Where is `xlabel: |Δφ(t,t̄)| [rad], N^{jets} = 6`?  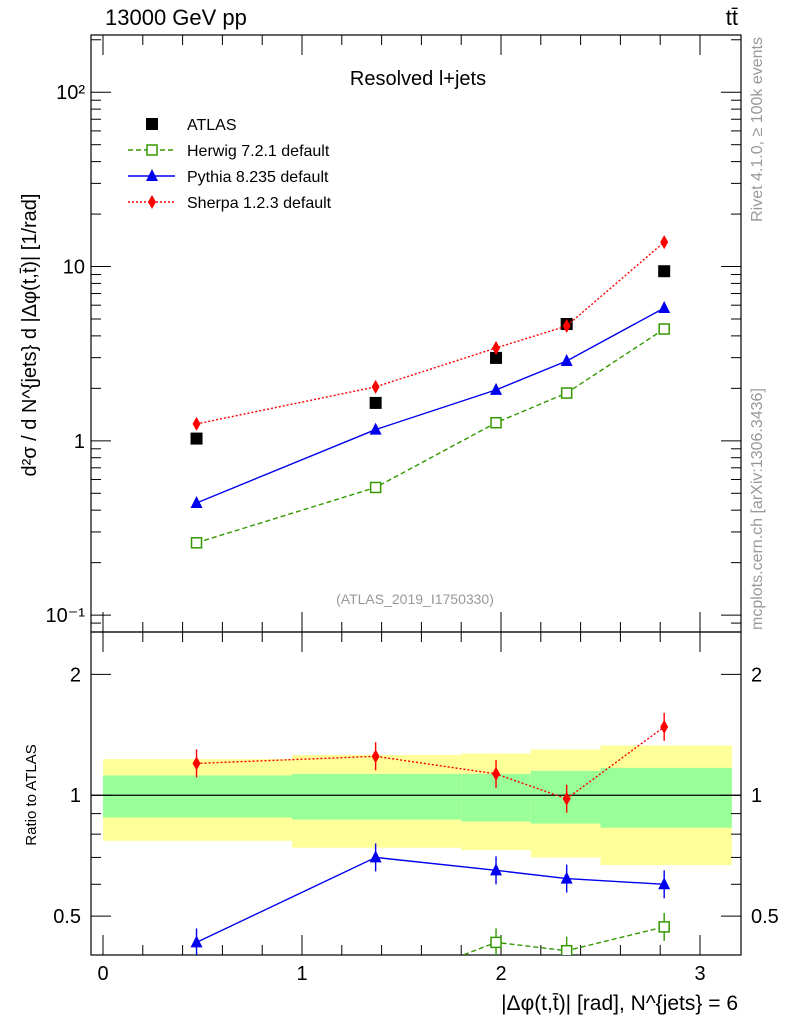 xlabel: |Δφ(t,t̄)| [rad], N^{jets} = 6 is located at coordinates (619, 1003).